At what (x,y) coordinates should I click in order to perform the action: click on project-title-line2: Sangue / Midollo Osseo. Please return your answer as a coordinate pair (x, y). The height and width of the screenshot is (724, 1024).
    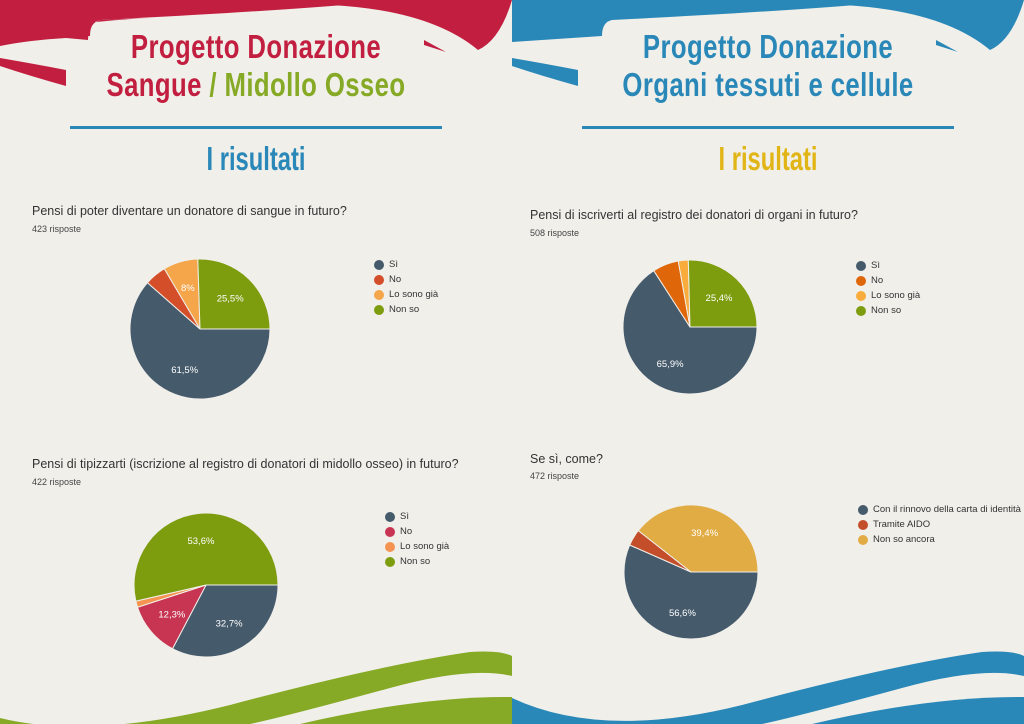
    Looking at the image, I should click on (255, 85).